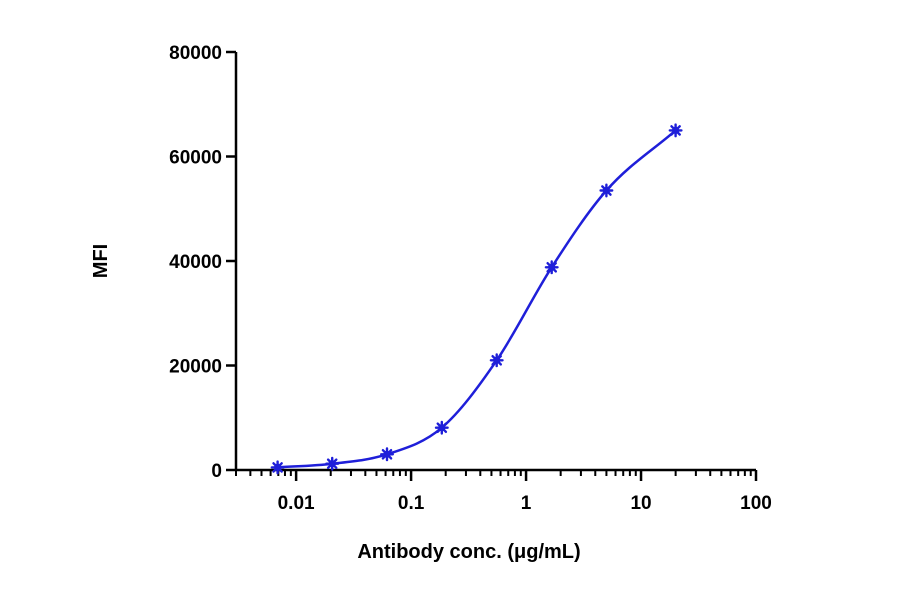 This screenshot has height=594, width=900. What do you see at coordinates (468, 552) in the screenshot?
I see `x-axis-title: Antibody conc. (μg/mL)` at bounding box center [468, 552].